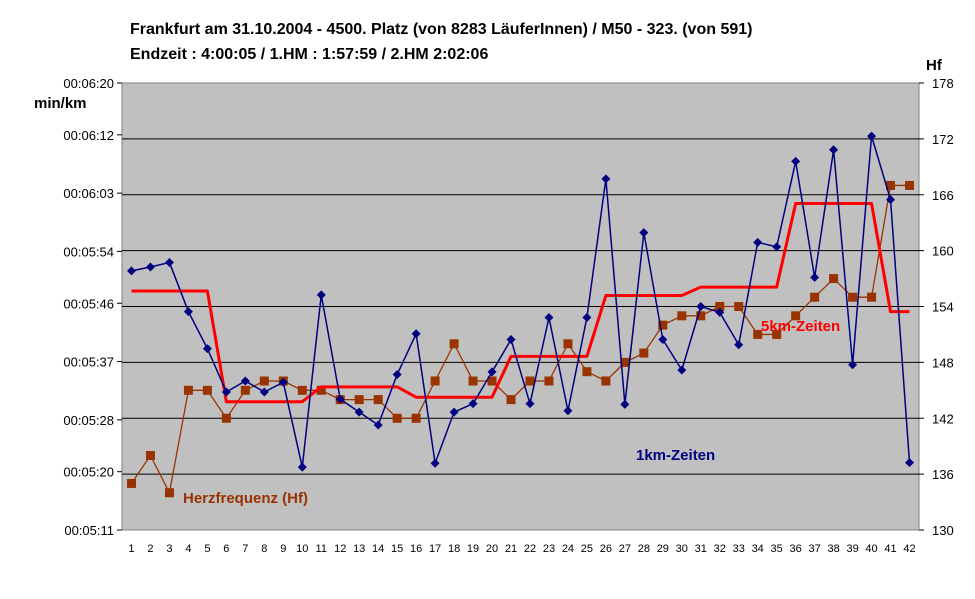 This screenshot has width=975, height=599. Describe the element at coordinates (207, 549) in the screenshot. I see `x-tick-label: 5` at that location.